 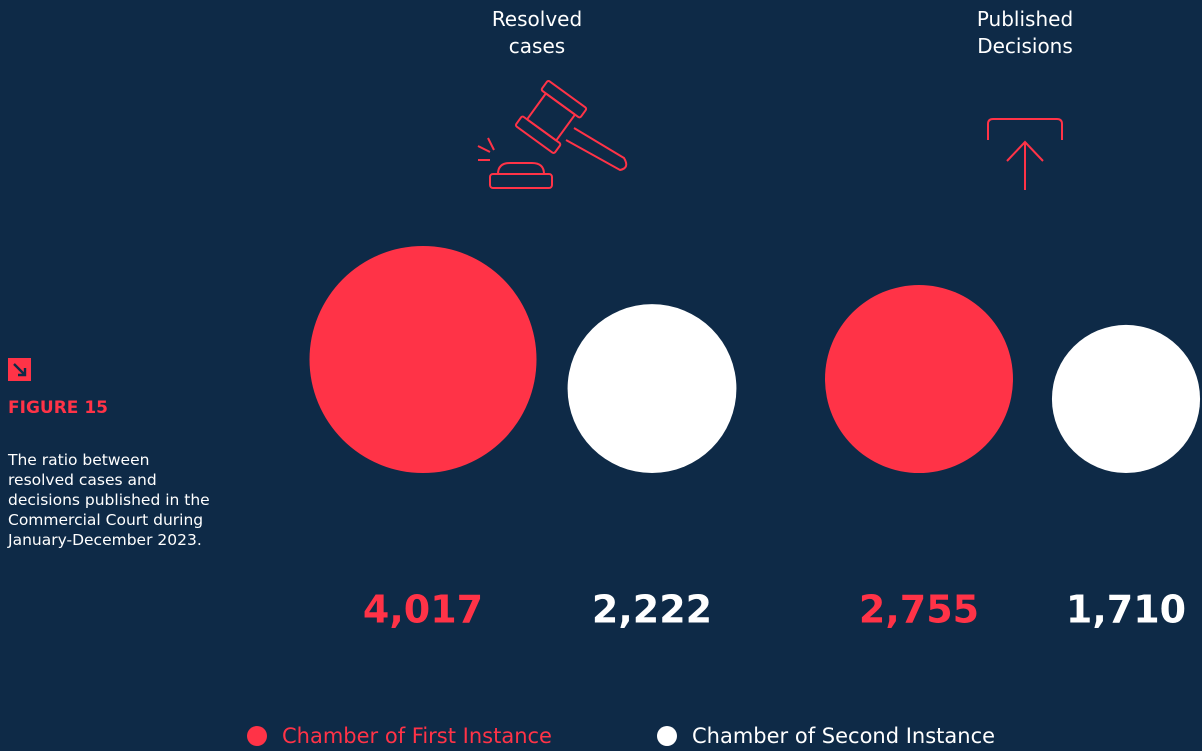 I want to click on category-label: Resolved cases, so click(x=537, y=32).